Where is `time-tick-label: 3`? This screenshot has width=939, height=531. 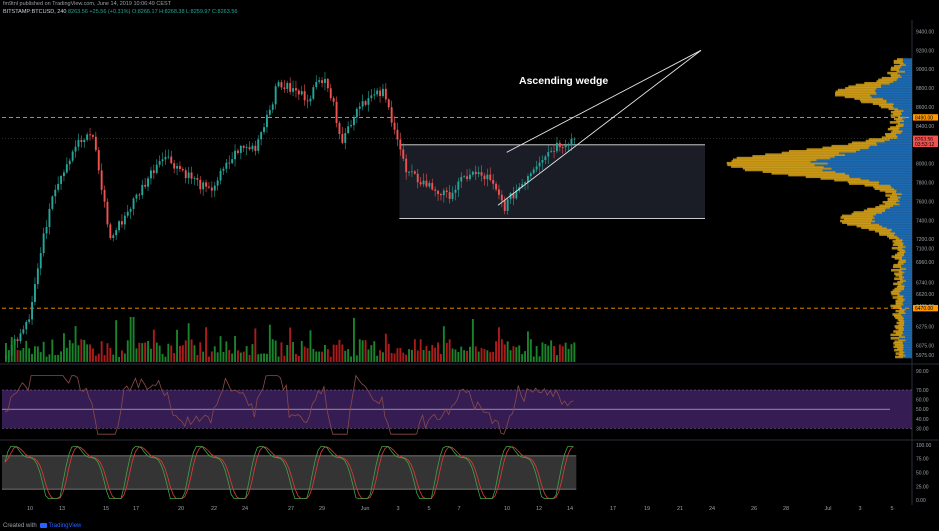
time-tick-label: 3 is located at coordinates (859, 509).